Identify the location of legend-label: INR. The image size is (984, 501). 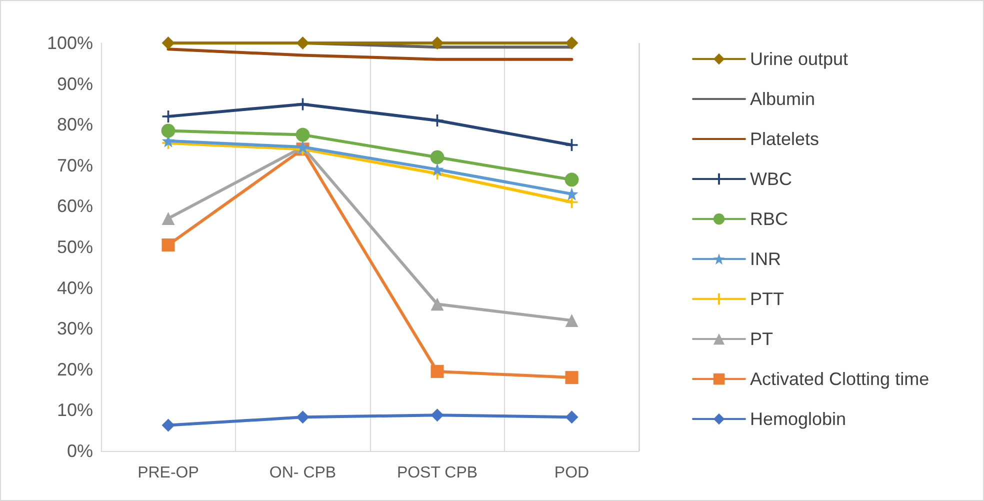
(765, 259).